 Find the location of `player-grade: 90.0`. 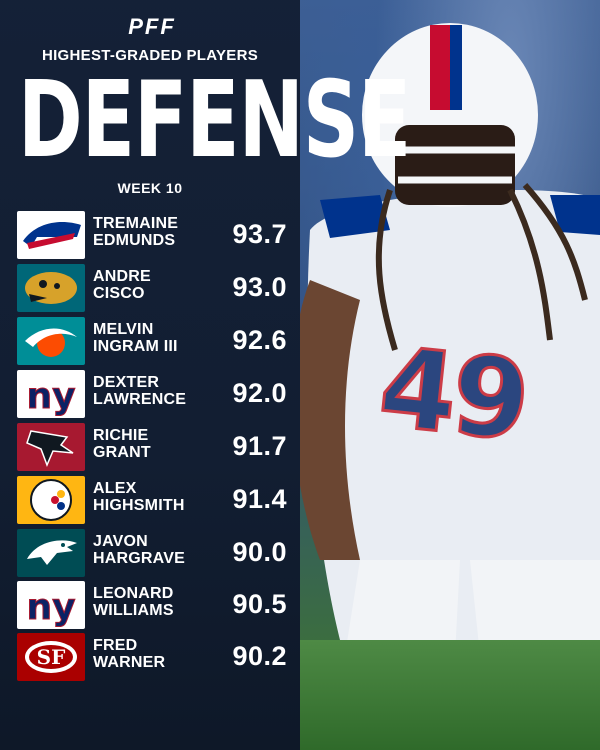

player-grade: 90.0 is located at coordinates (259, 552).